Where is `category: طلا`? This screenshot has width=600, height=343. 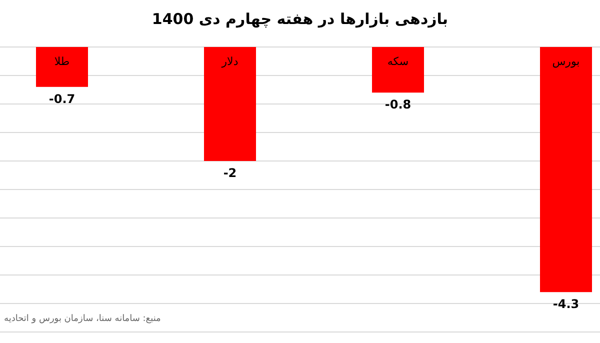 category: طلا is located at coordinates (62, 61).